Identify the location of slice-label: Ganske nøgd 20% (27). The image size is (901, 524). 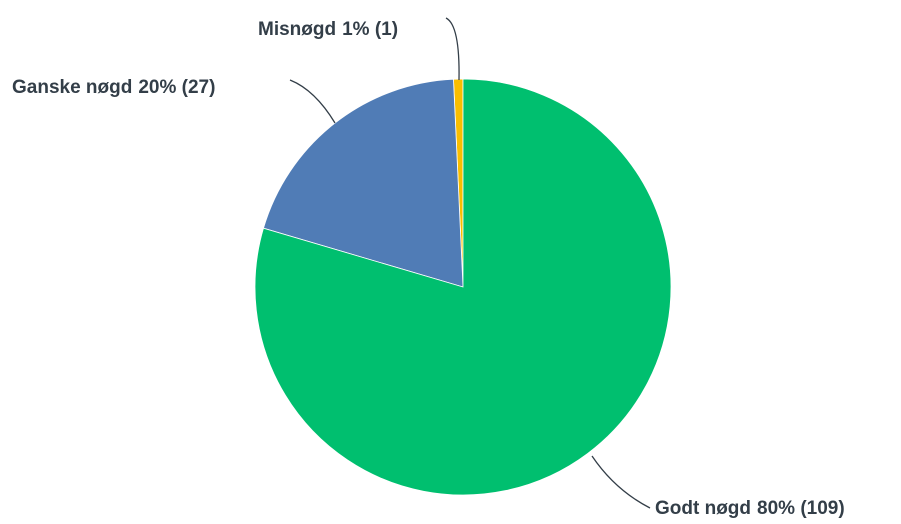
(113, 87).